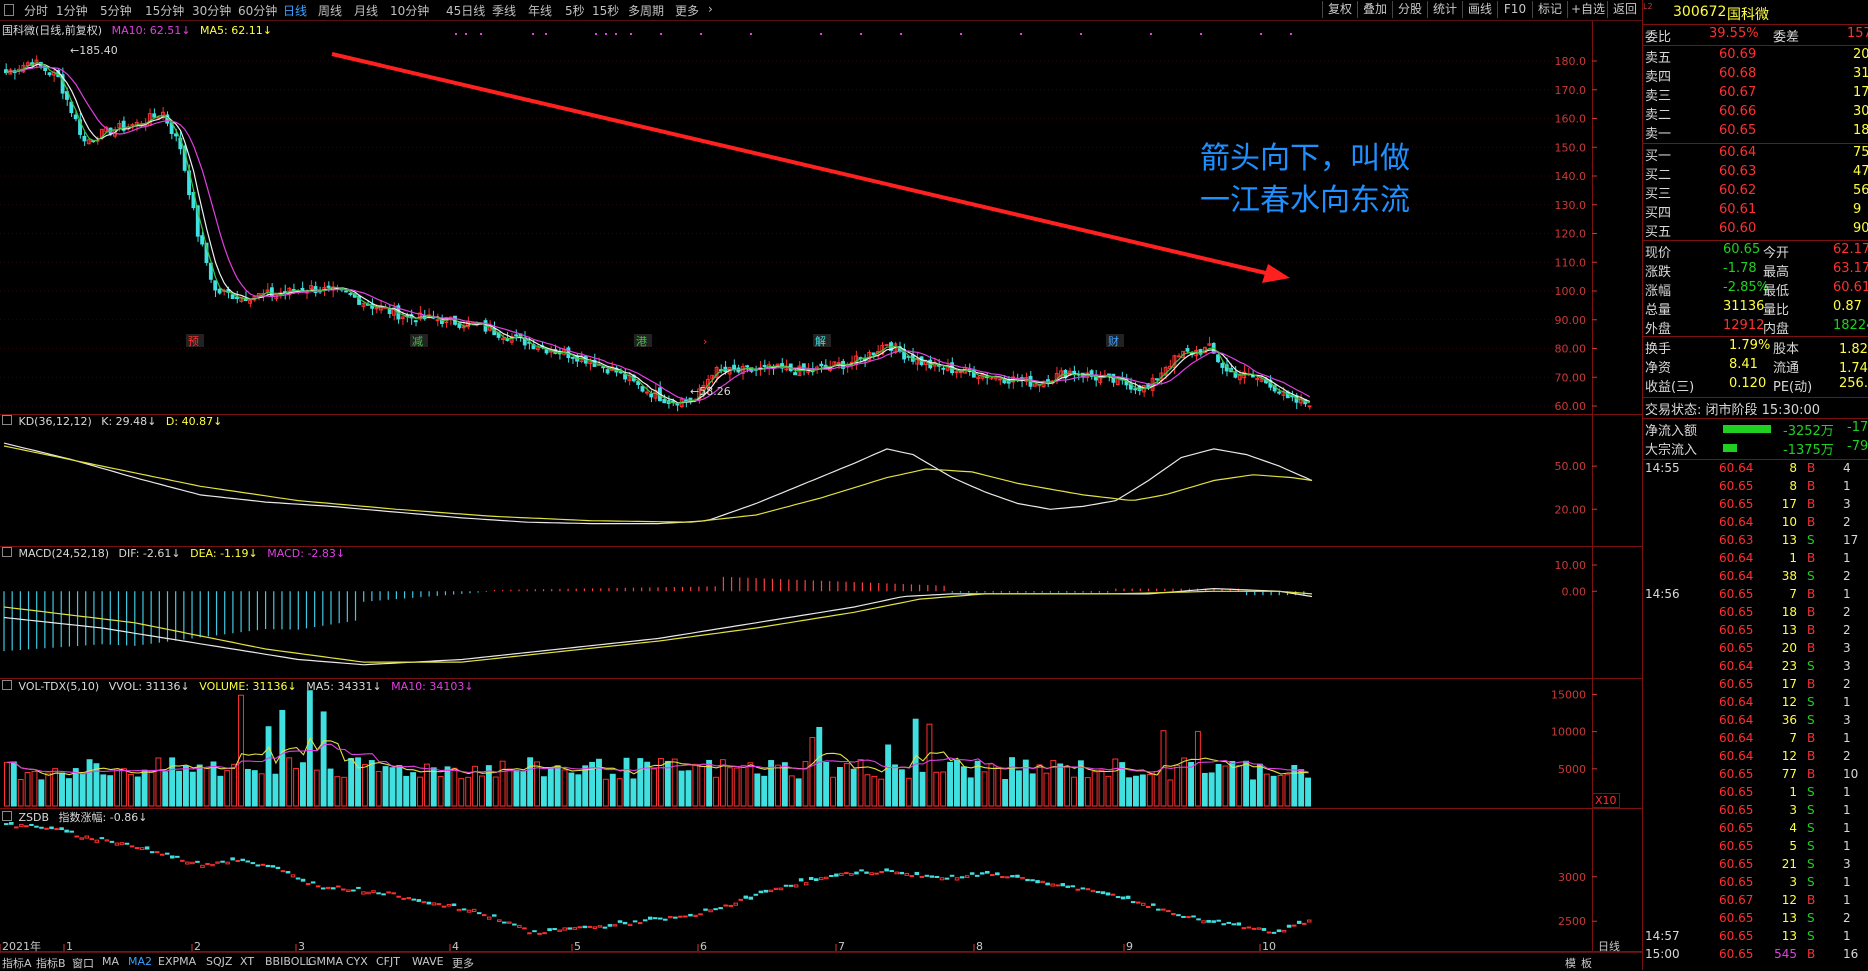  Describe the element at coordinates (1549, 9) in the screenshot. I see `tool-button-6: 标记` at that location.